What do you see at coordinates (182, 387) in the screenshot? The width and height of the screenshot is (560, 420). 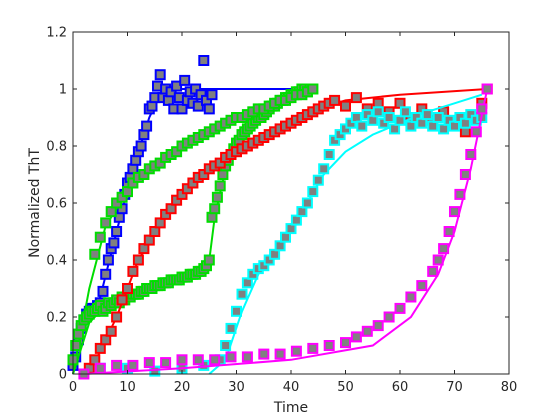 I see `x-tick-label: 20` at bounding box center [182, 387].